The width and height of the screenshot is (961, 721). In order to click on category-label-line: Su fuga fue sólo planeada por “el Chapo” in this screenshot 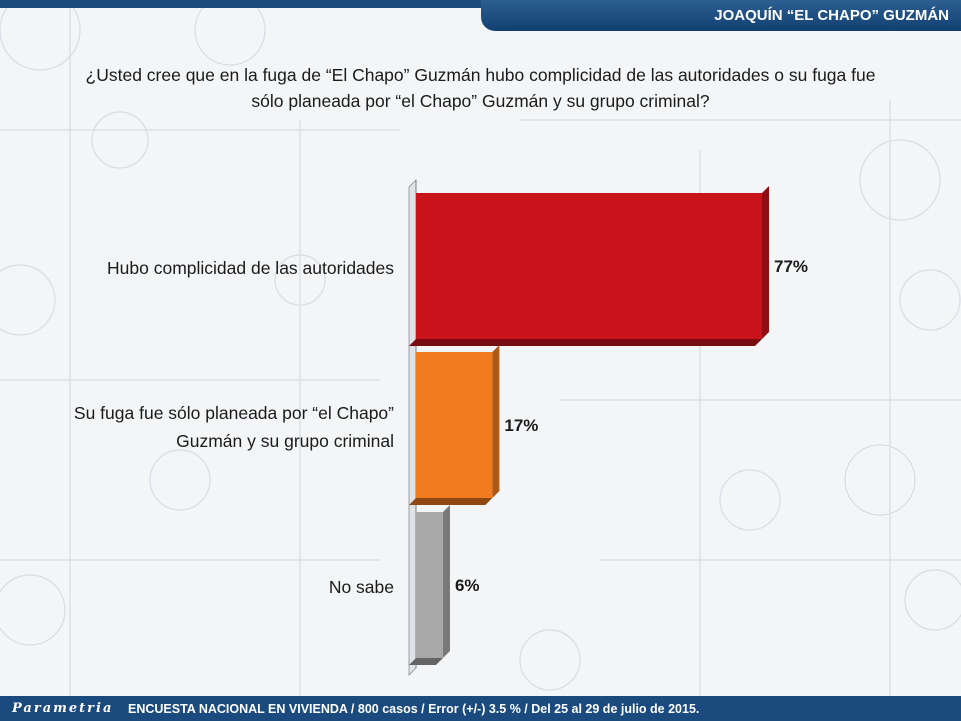, I will do `click(233, 413)`.